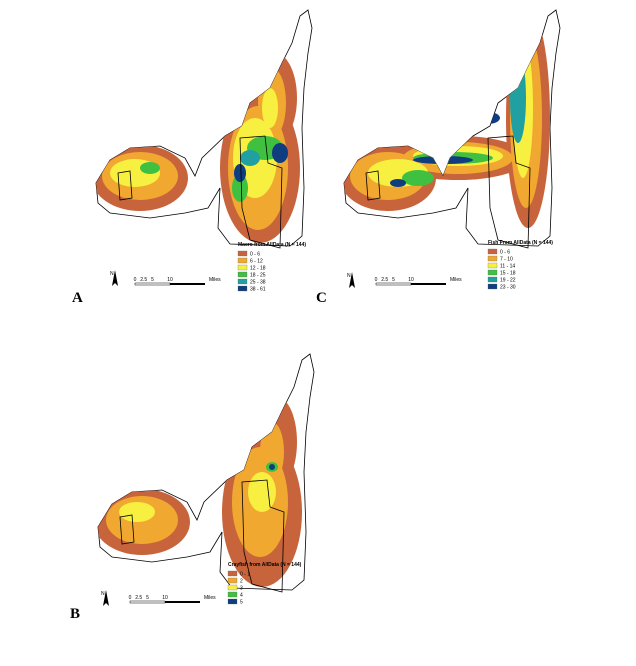 The width and height of the screenshot is (636, 666). I want to click on legend-label: 5, so click(241, 603).